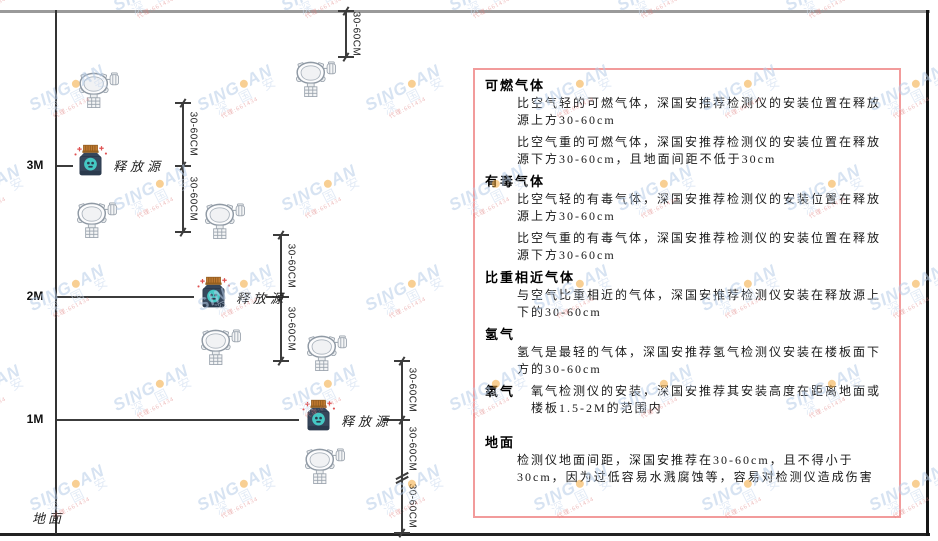  What do you see at coordinates (500, 334) in the screenshot?
I see `panel-section-heading: 氢气` at bounding box center [500, 334].